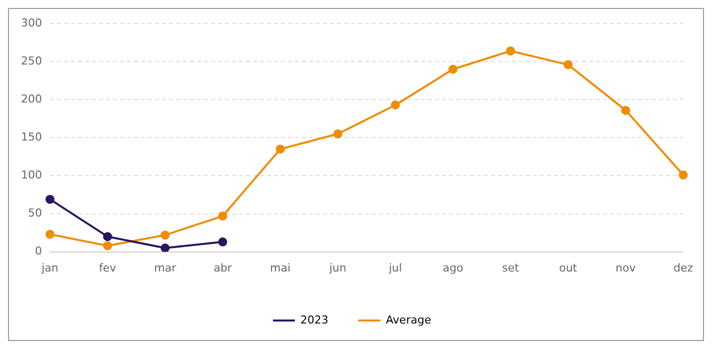 Image resolution: width=714 pixels, height=351 pixels. What do you see at coordinates (626, 267) in the screenshot?
I see `x-tick-label: nov` at bounding box center [626, 267].